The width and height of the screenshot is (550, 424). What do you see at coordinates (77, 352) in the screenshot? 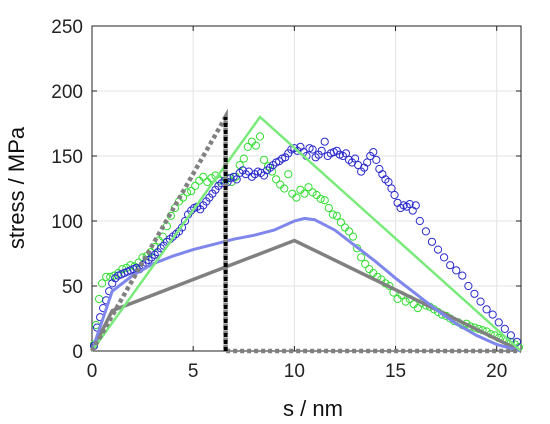
I see `y-tick-label: 0` at bounding box center [77, 352].